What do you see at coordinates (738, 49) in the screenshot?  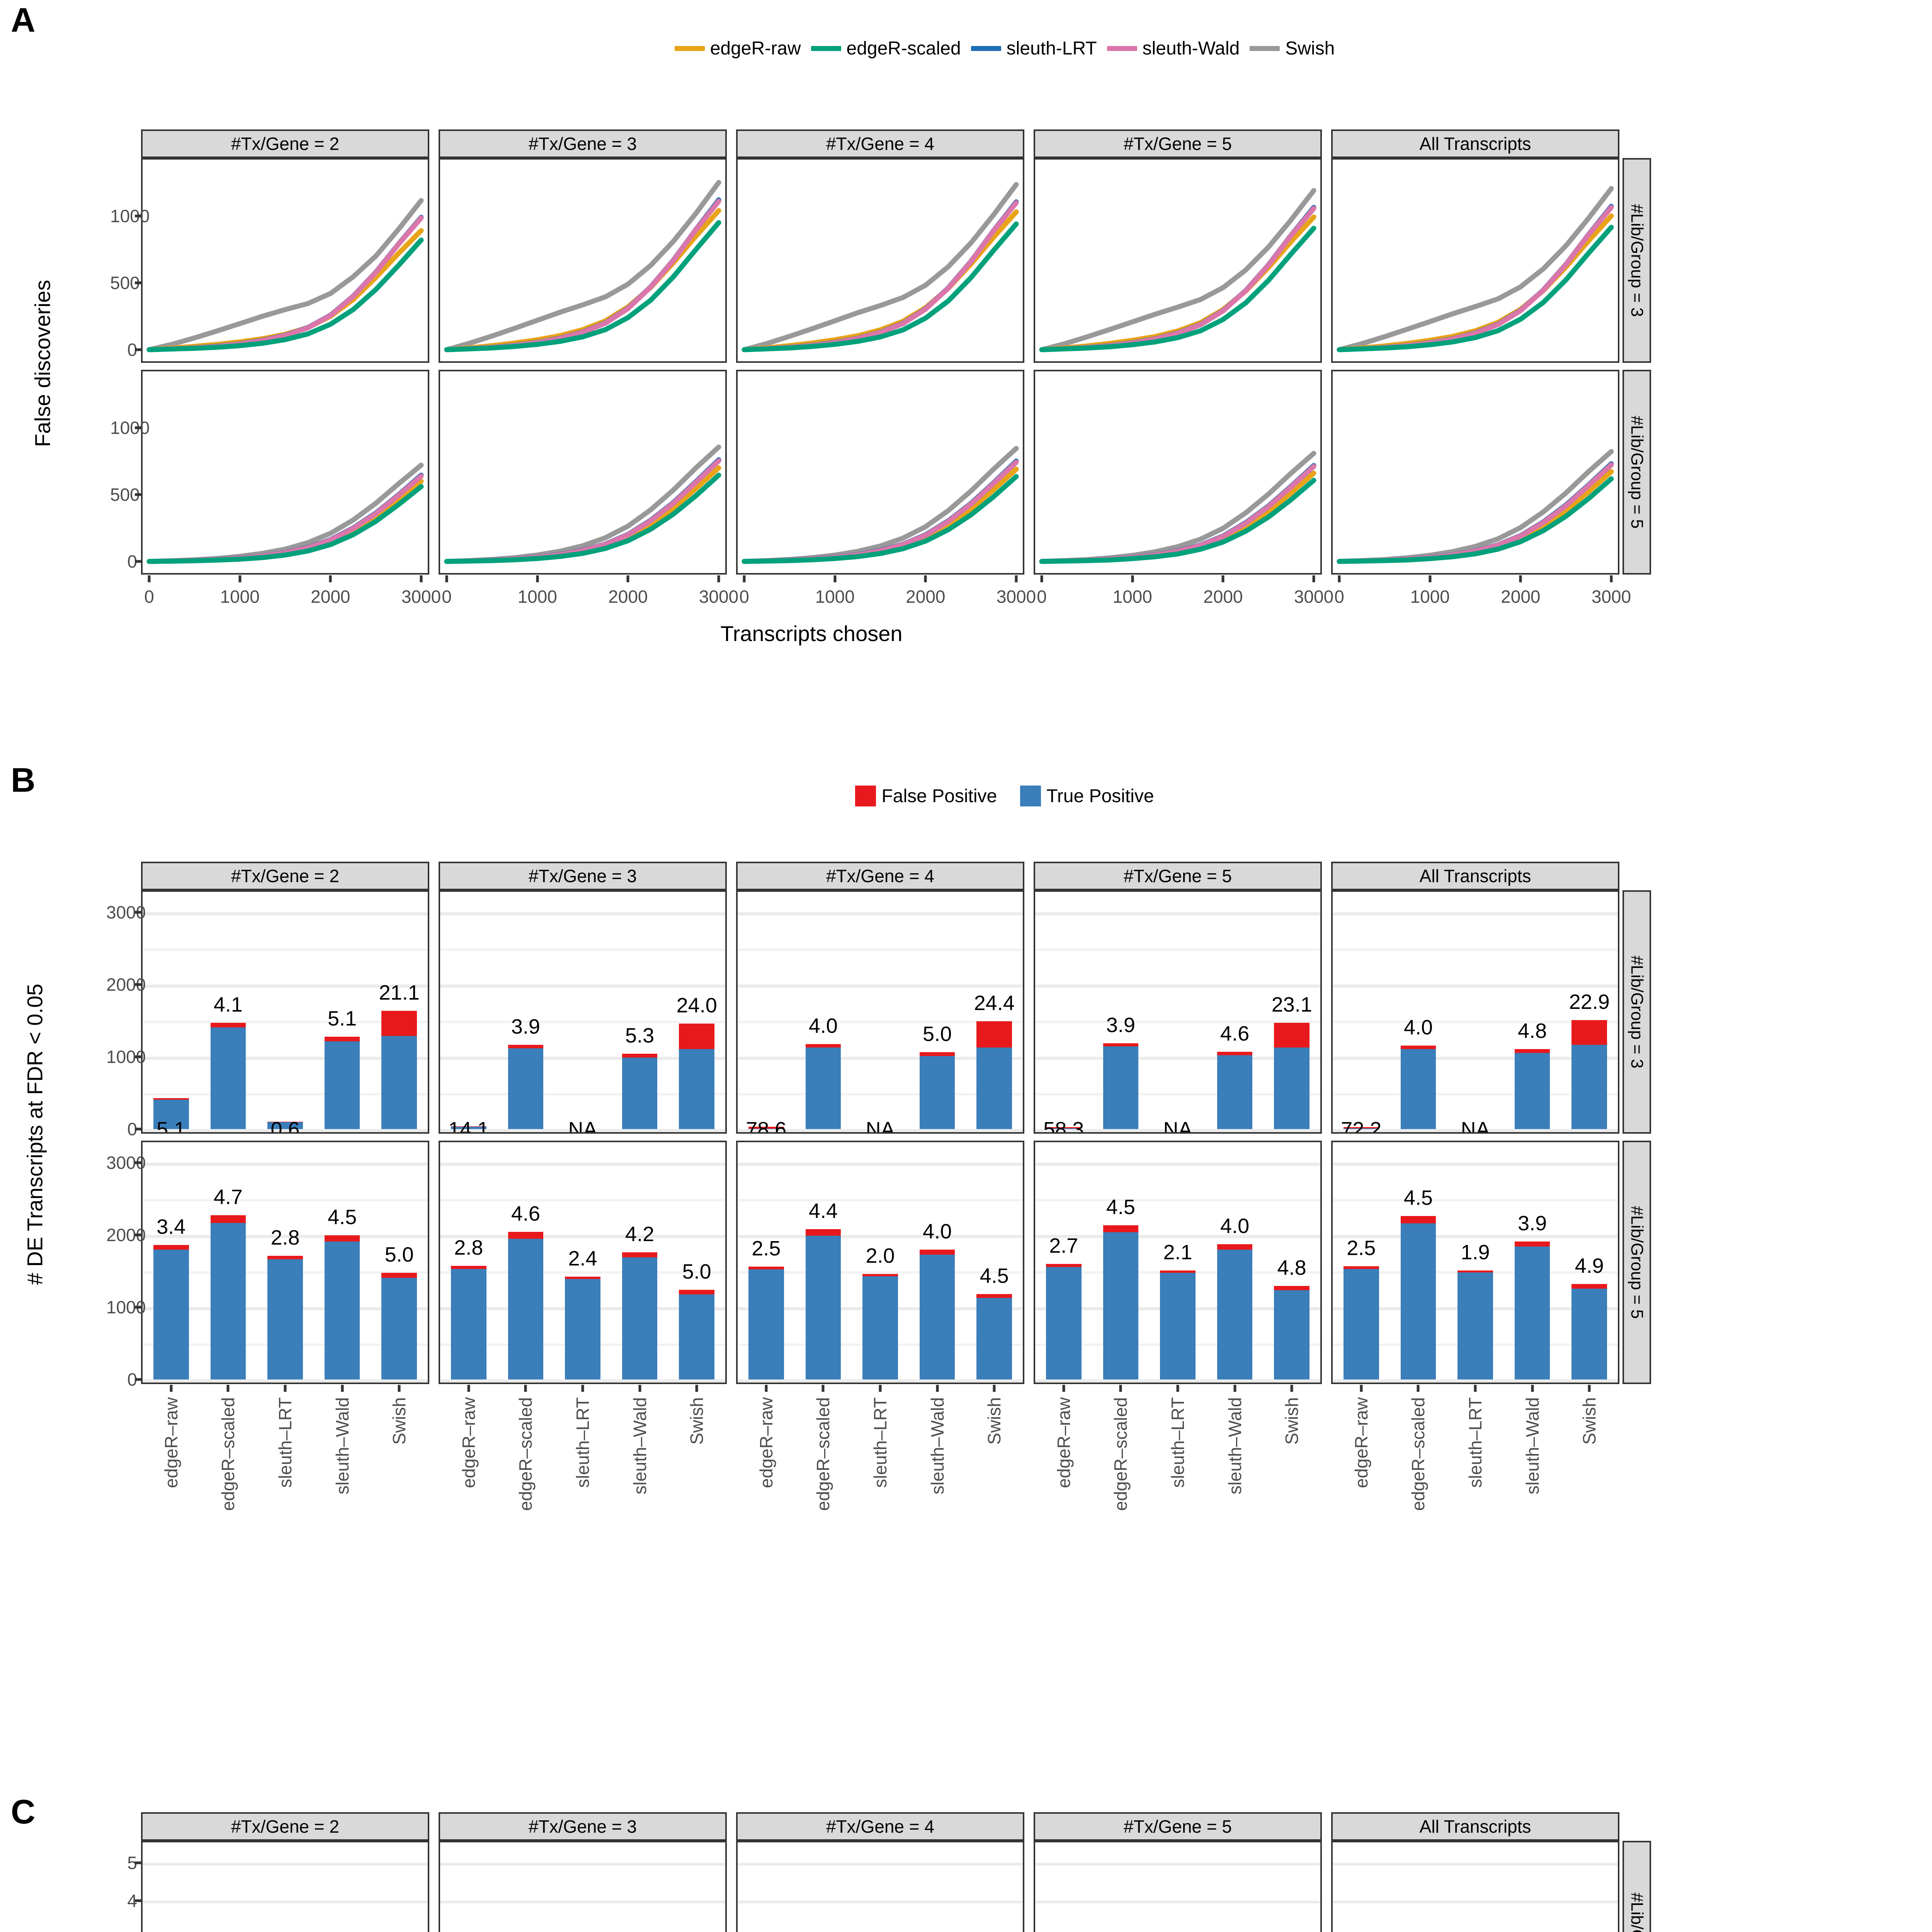 I see `legend-item-edger-raw: edgeR-raw` at bounding box center [738, 49].